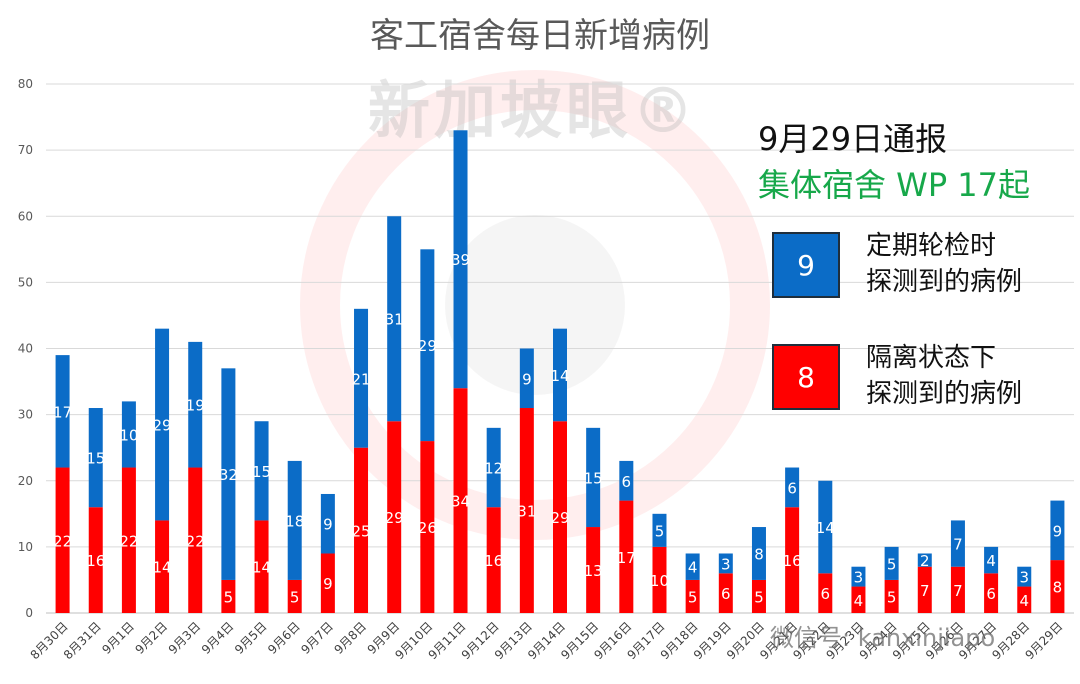 The height and width of the screenshot is (684, 1080). What do you see at coordinates (25, 481) in the screenshot?
I see `y-tick-label: 20` at bounding box center [25, 481].